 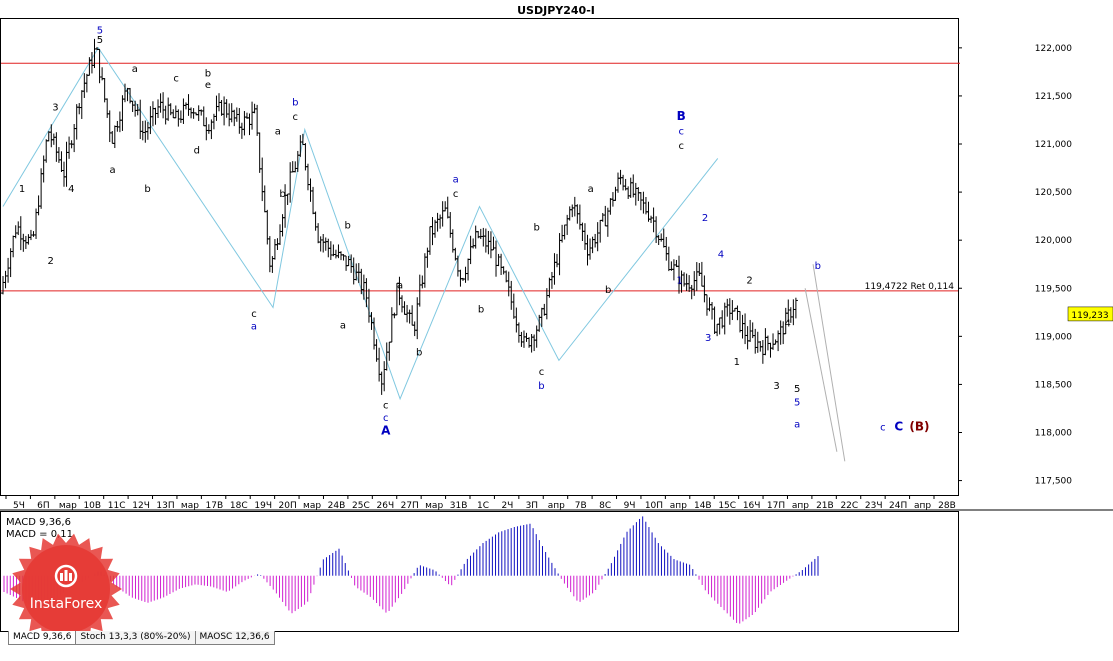 I want to click on tab-stoch: Stoch 13,3,3 (80%-20%), so click(x=135, y=638).